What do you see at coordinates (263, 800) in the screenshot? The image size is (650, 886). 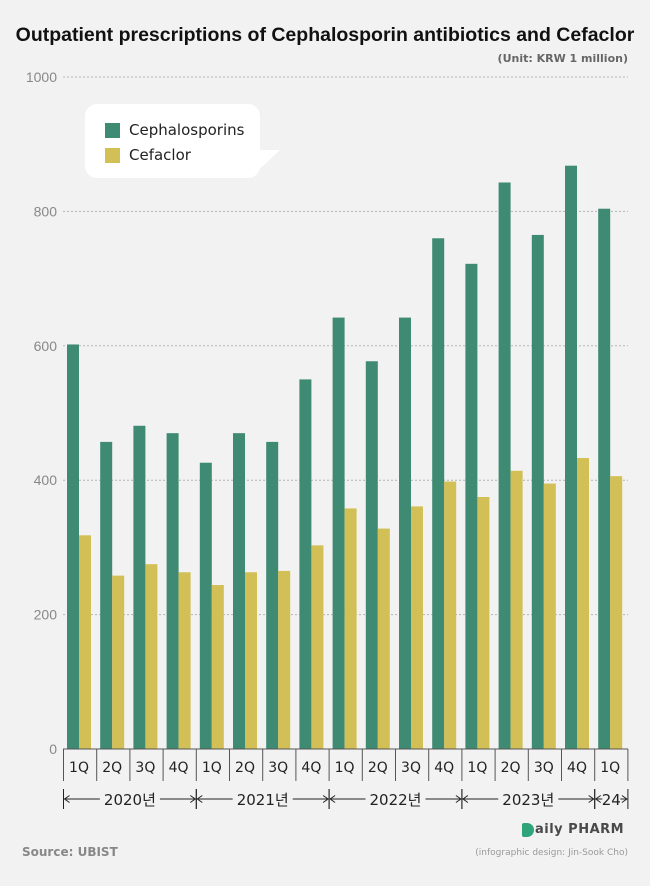 I see `year-label: 2021년` at bounding box center [263, 800].